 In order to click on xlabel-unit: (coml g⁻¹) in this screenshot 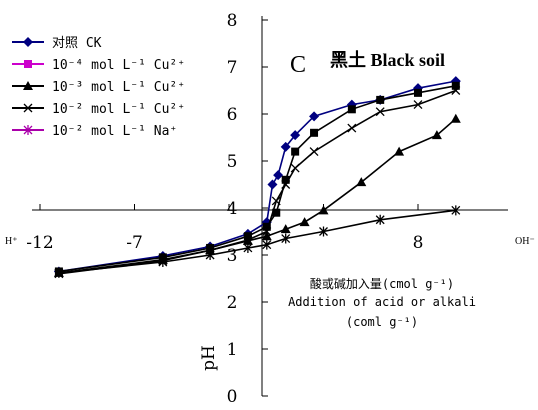, I will do `click(382, 322)`.